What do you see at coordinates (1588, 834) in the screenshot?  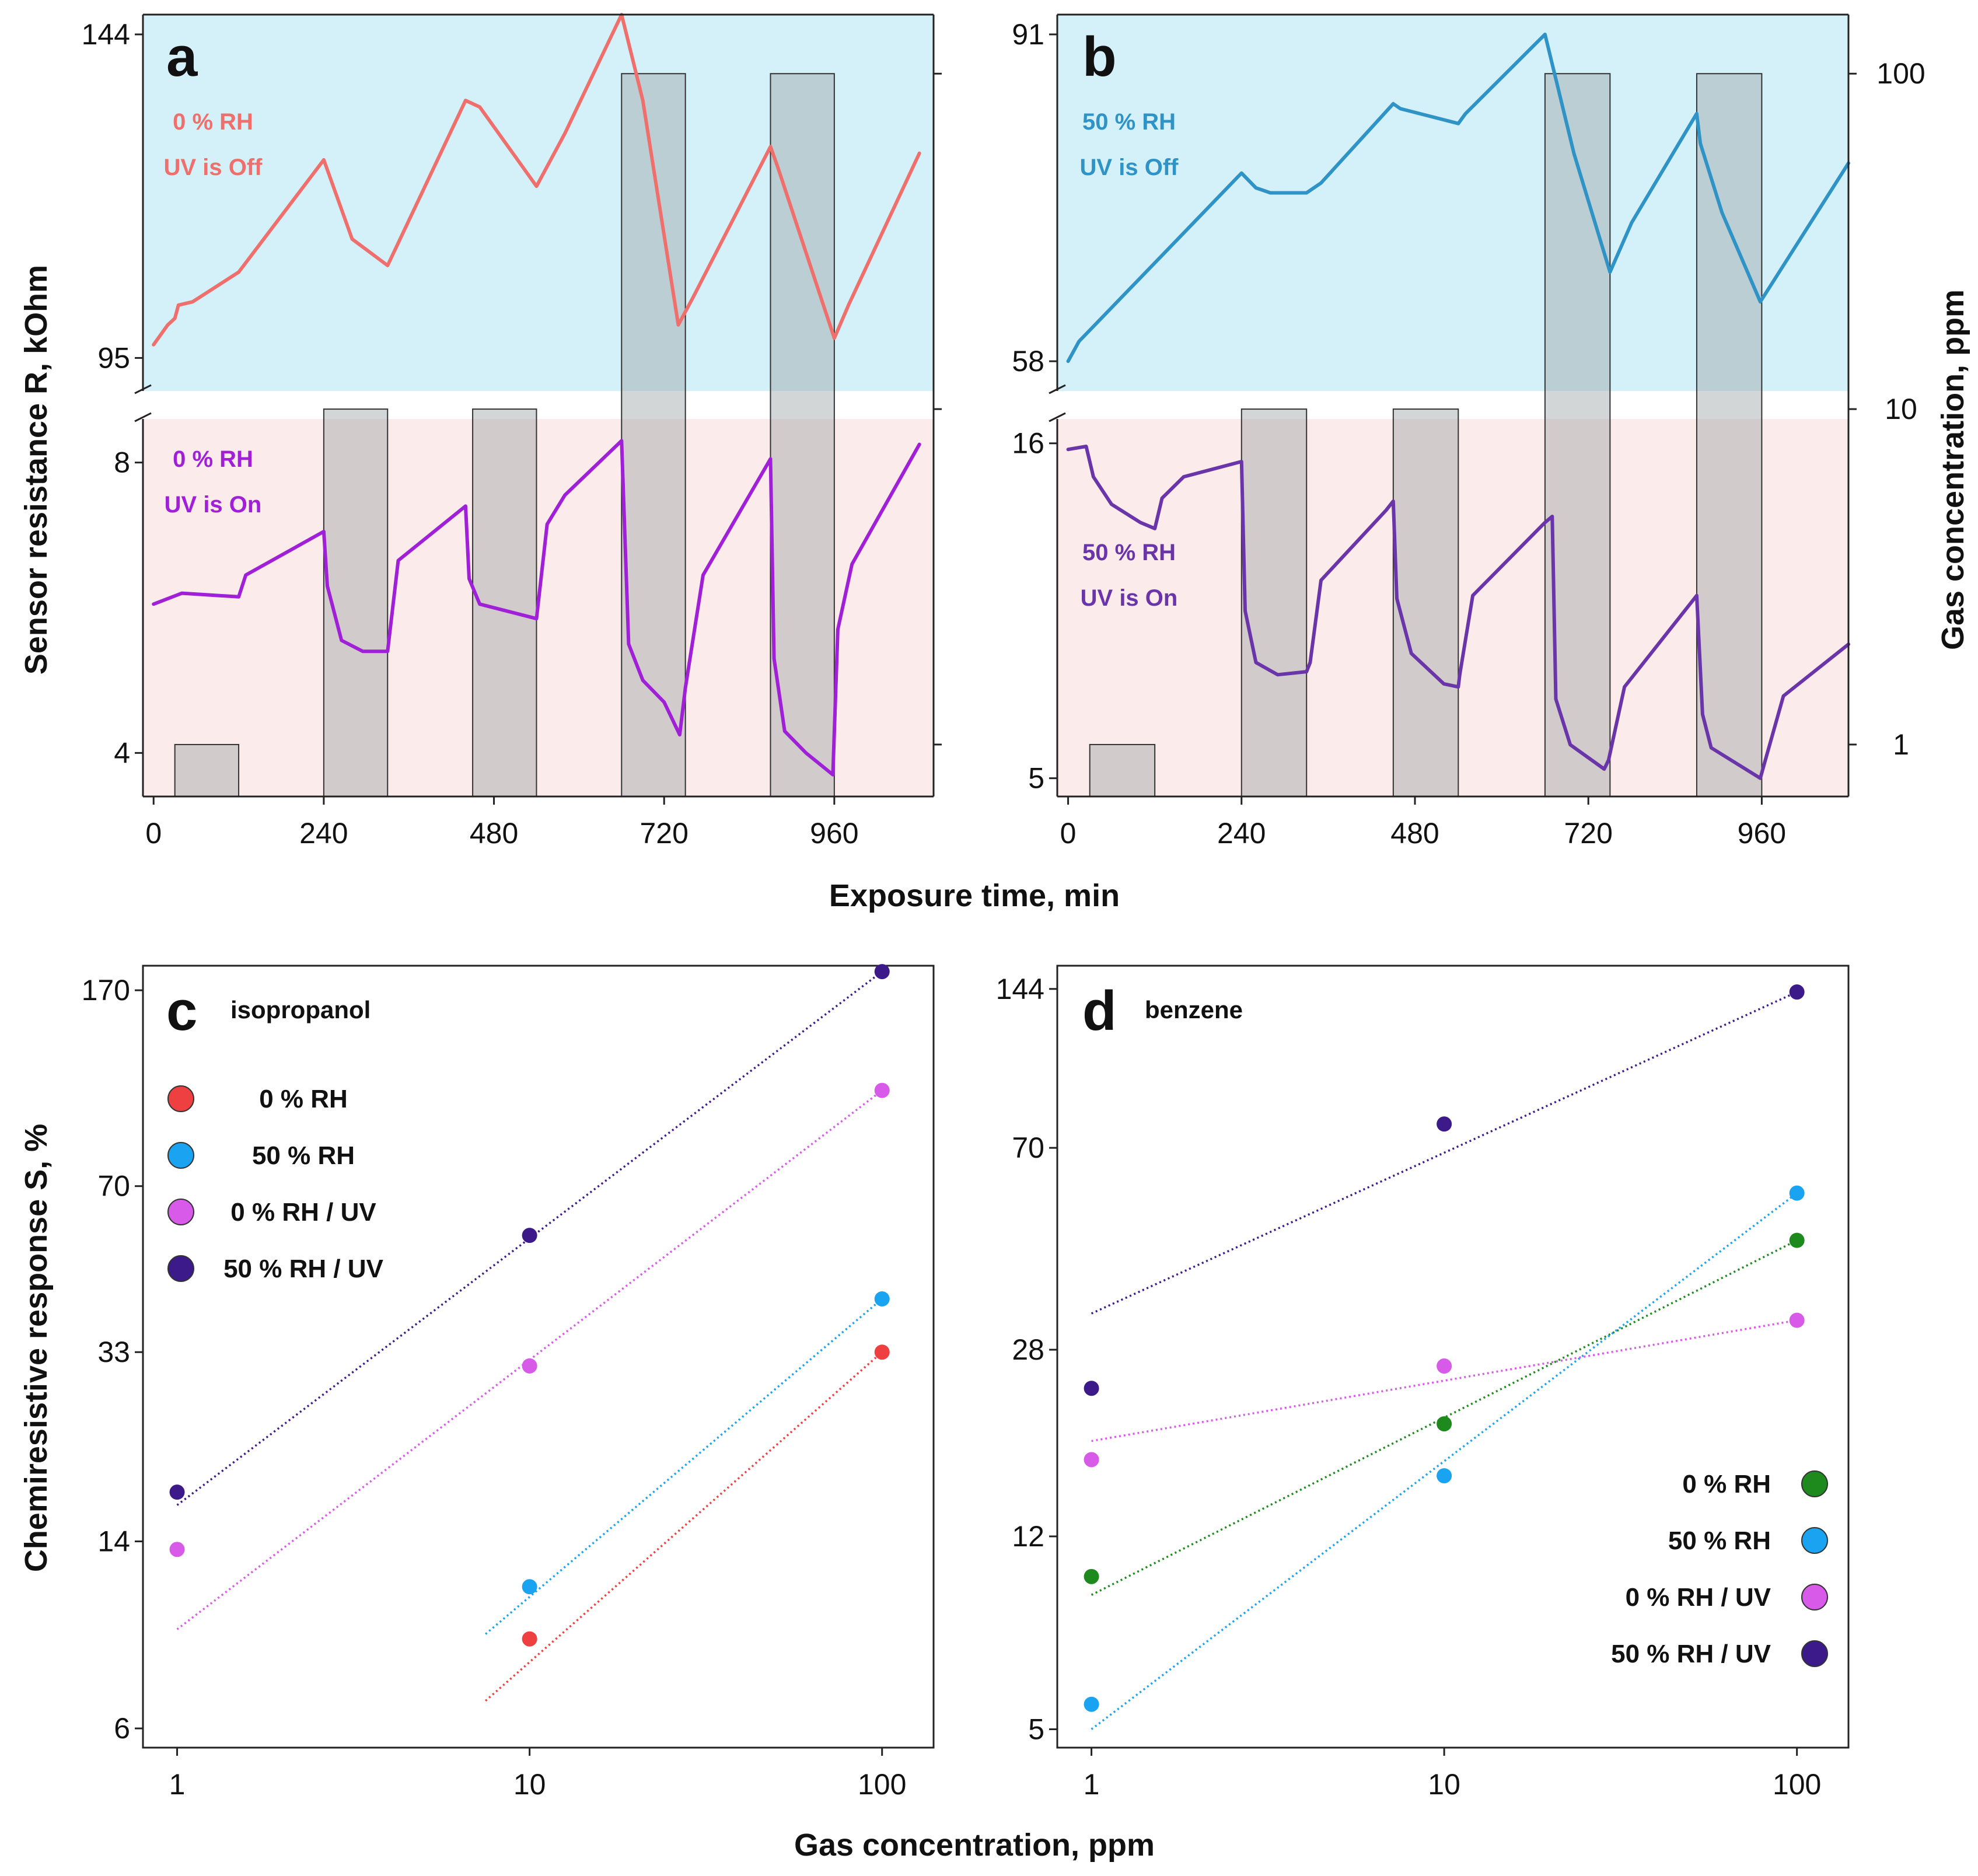 I see `b-x-tick-label: 720` at bounding box center [1588, 834].